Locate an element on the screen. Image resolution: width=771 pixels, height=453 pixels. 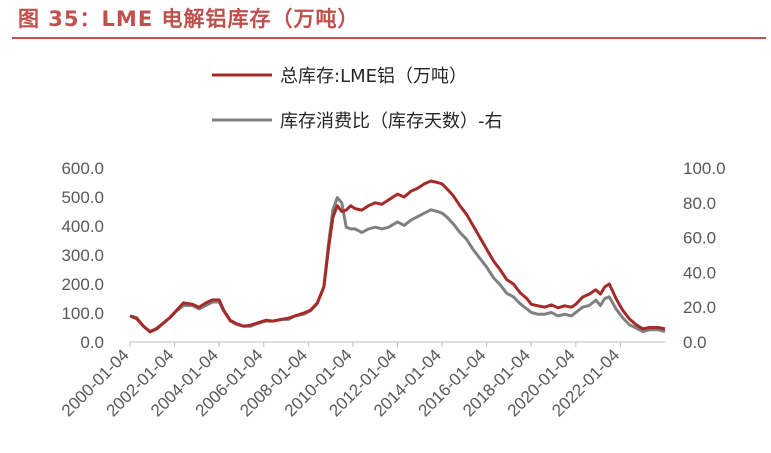
legend-label-stock-consumption-ratio: 库存消费比（库存天数）-右 is located at coordinates (391, 121).